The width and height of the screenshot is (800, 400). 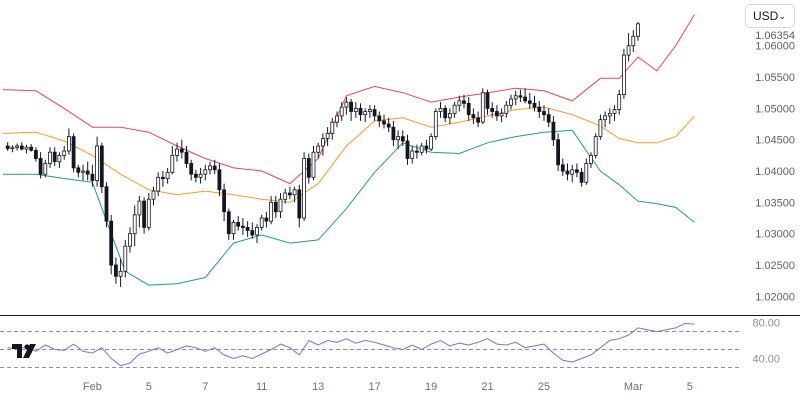 I want to click on rsi-tick-label: 40.00, so click(x=766, y=360).